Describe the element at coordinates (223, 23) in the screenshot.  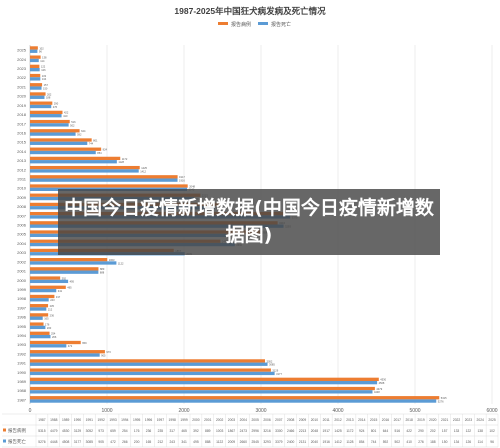
I see `legend-swatch-incidence` at that location.